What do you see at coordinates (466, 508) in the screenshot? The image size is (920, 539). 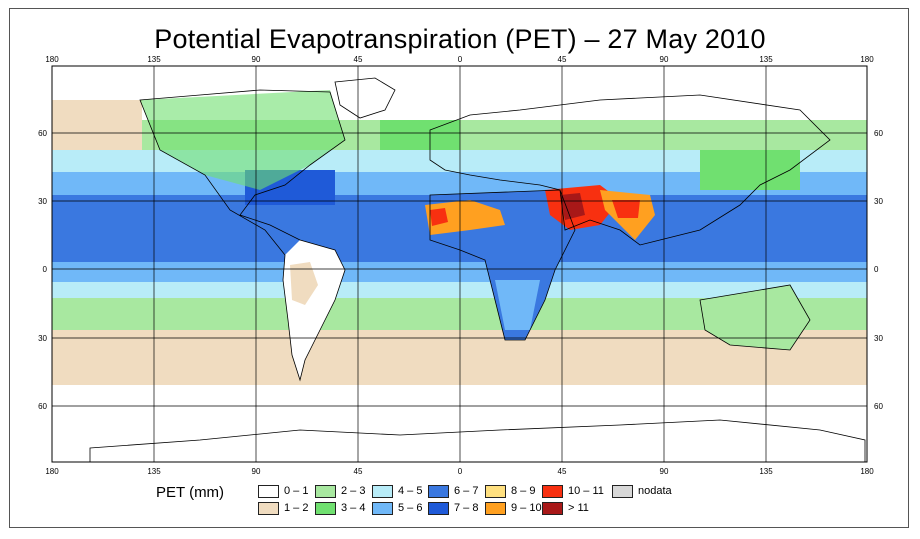 I see `legend-label: 7 – 8` at bounding box center [466, 508].